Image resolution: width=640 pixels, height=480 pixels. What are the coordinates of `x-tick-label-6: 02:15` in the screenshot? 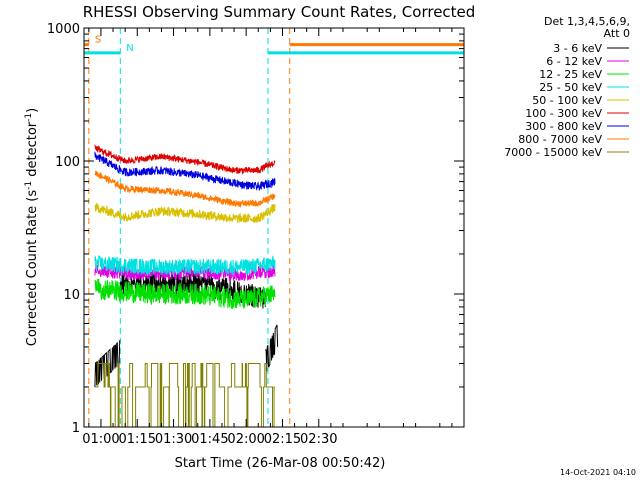 It's located at (282, 439).